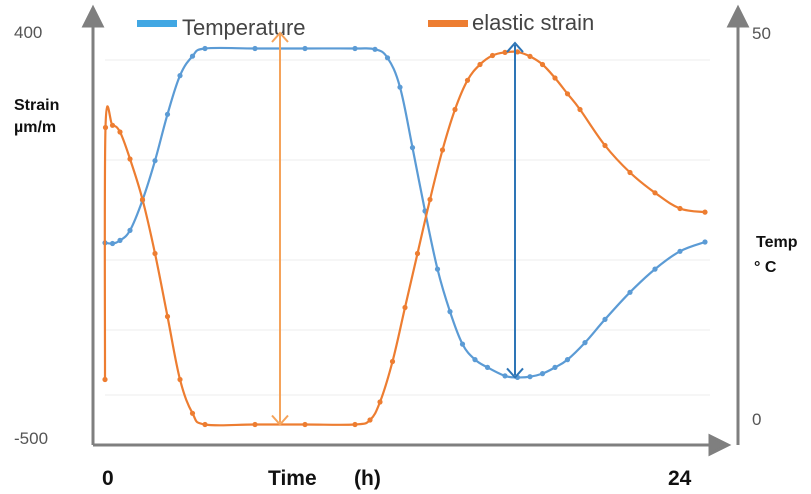 The height and width of the screenshot is (494, 811). Describe the element at coordinates (765, 267) in the screenshot. I see `y-right-axis-label-line2: ° C` at that location.